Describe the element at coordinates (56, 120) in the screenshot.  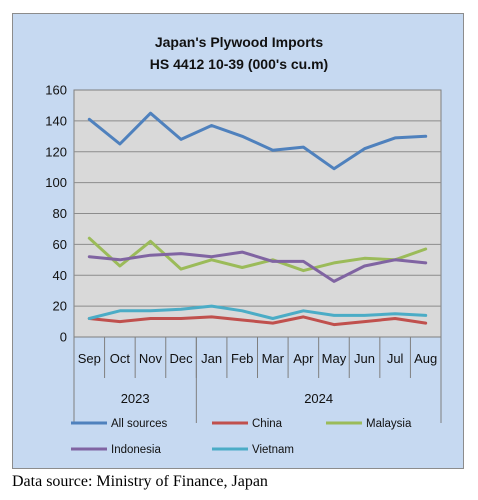
I see `y-tick-label-140: 140` at that location.